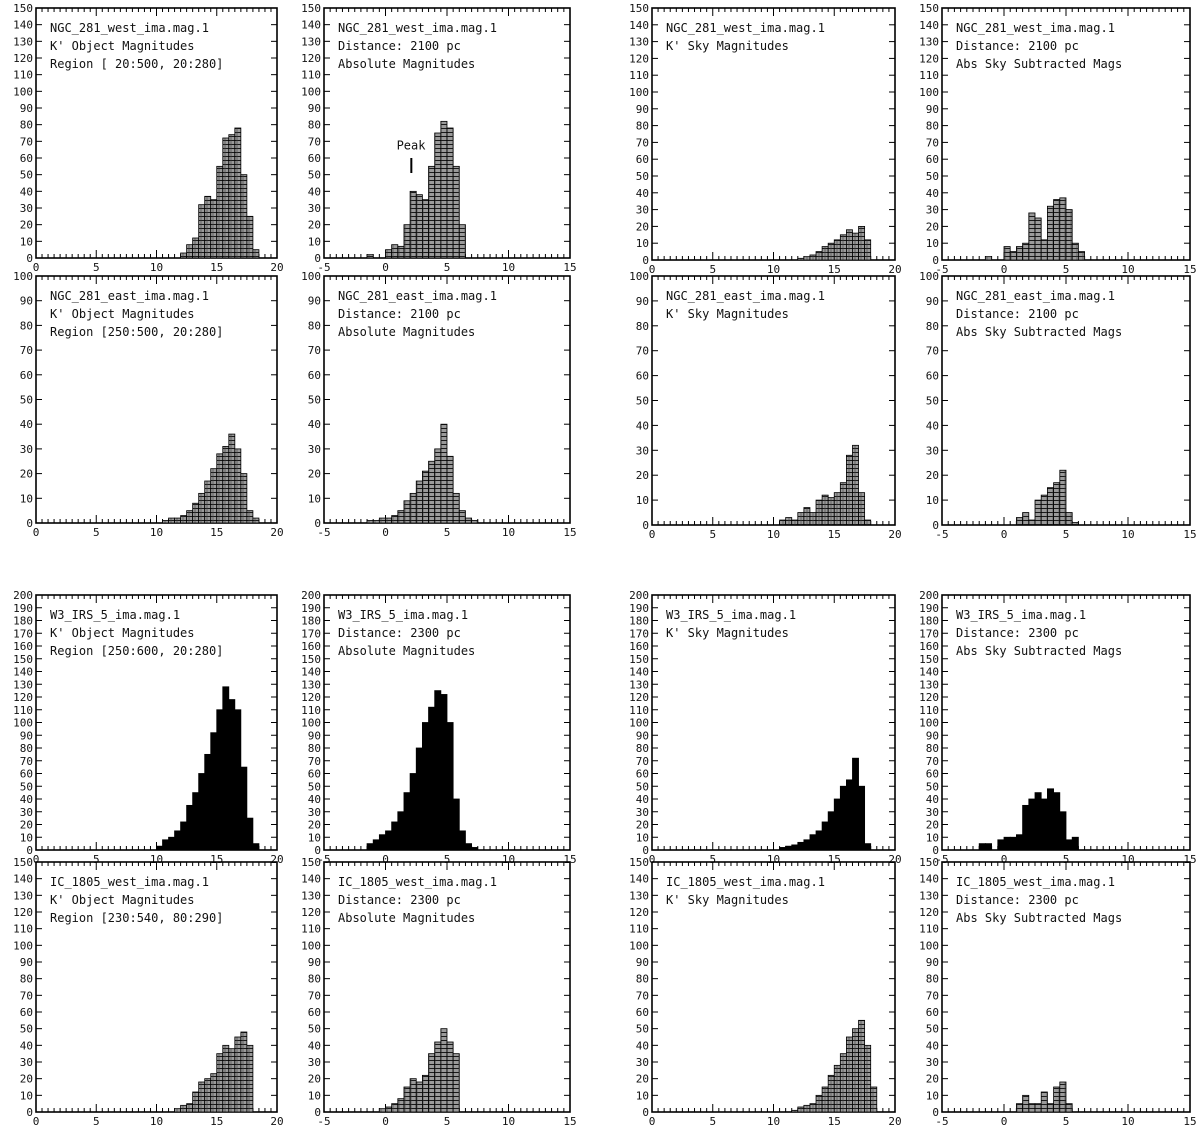  What do you see at coordinates (642, 1045) in the screenshot?
I see `y-tick-label: 40` at bounding box center [642, 1045].